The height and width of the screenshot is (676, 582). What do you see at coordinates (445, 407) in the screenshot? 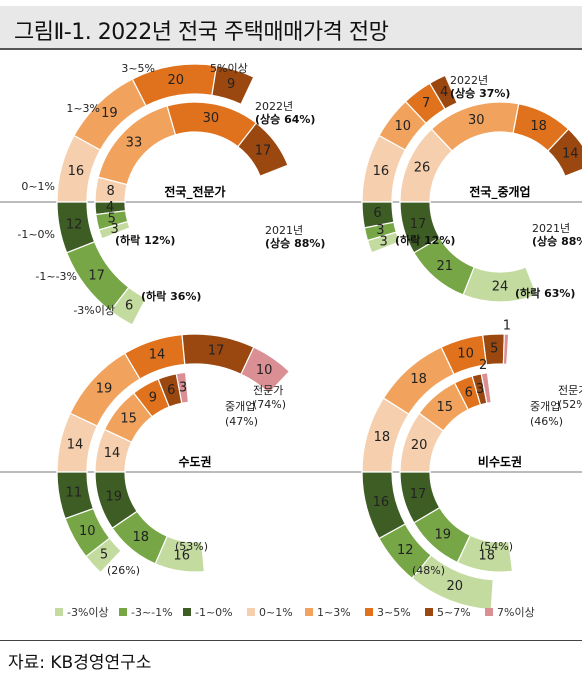
I see `chart-4-inner-value-1~3%: 15` at bounding box center [445, 407].